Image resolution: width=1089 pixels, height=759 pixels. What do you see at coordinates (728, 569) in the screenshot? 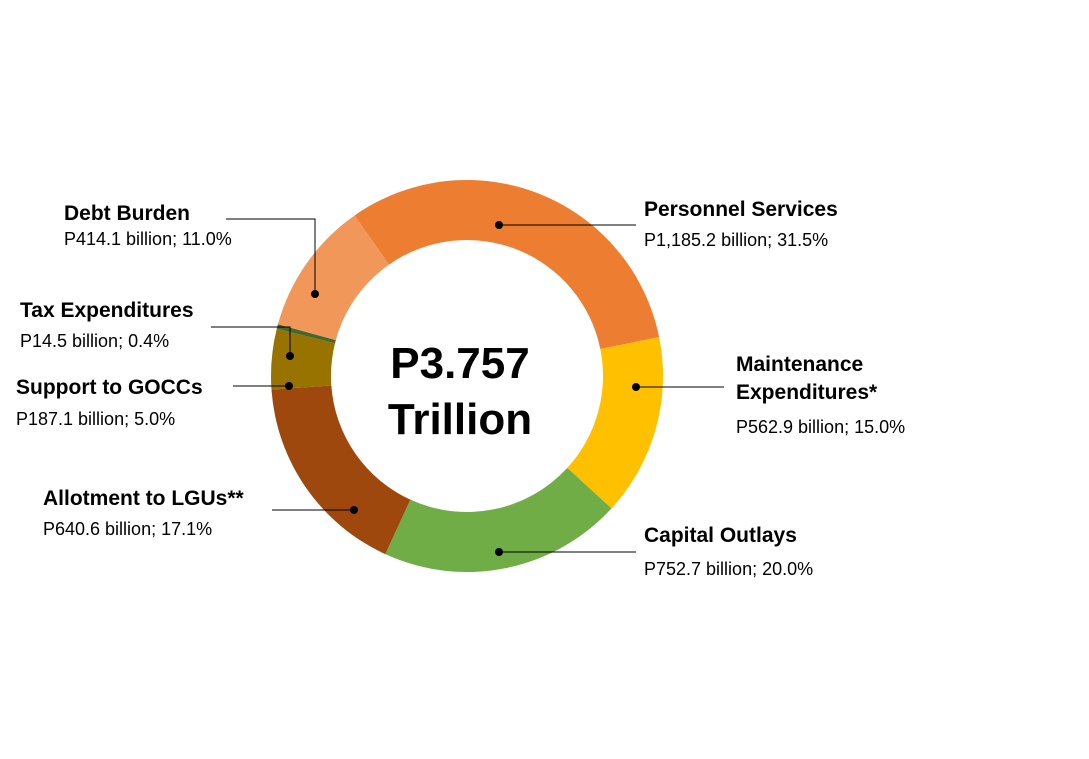
I see `slice-value-capital-outlays: P752.7 billion; 20.0%` at bounding box center [728, 569].